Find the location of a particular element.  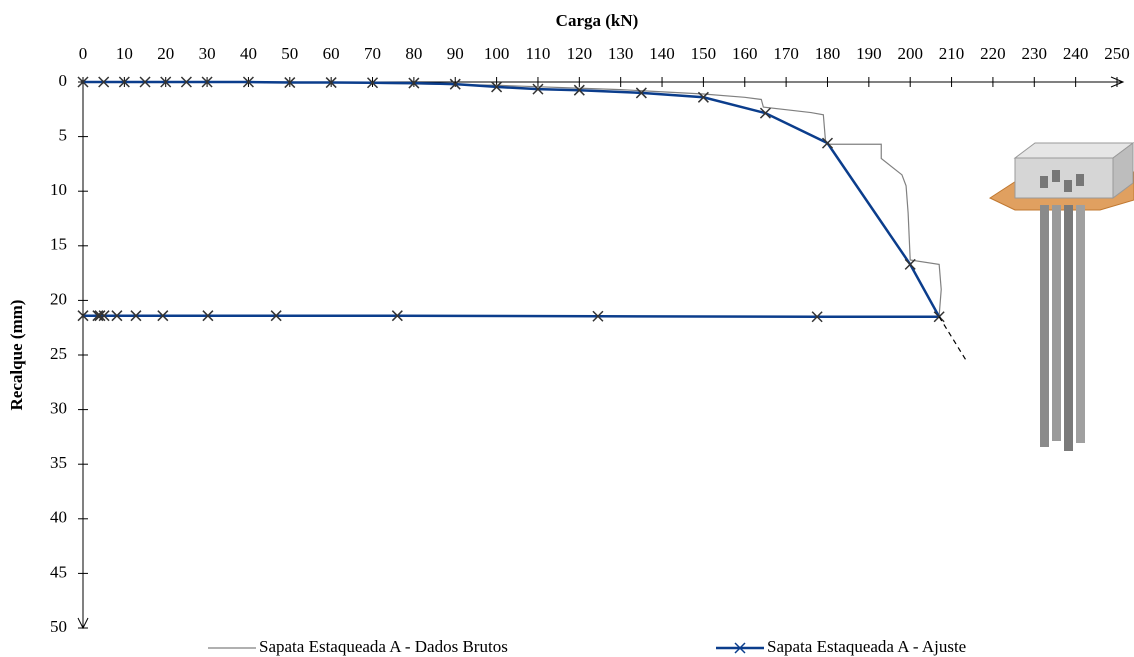

x-tick-label: 50 is located at coordinates (289, 53).